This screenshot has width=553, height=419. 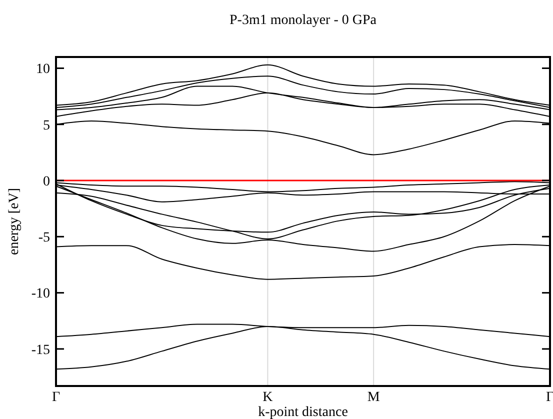 What do you see at coordinates (46, 126) in the screenshot?
I see `y-tick-label: 5` at bounding box center [46, 126].